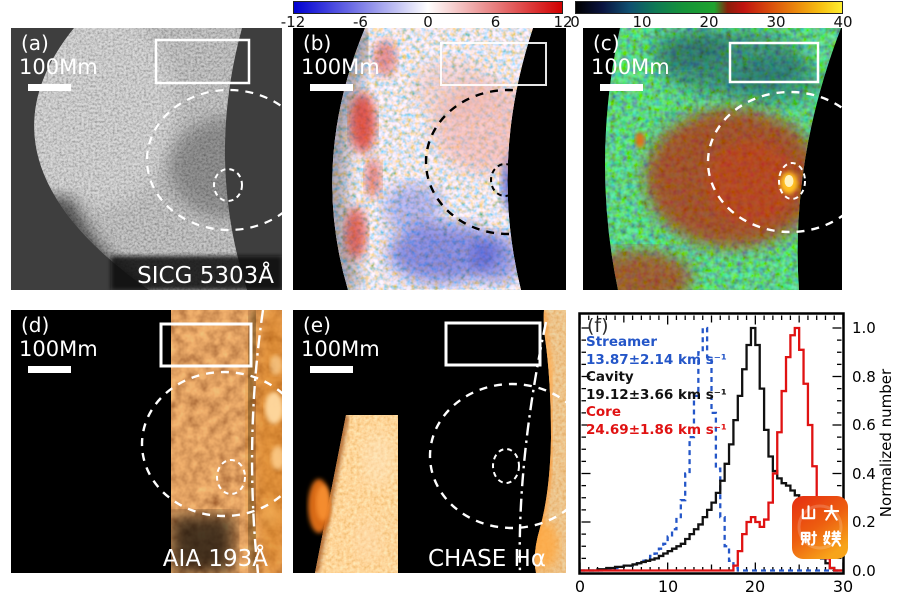 The image size is (900, 600). What do you see at coordinates (205, 276) in the screenshot?
I see `instrument-label-sicg: SICG 5303Å` at bounding box center [205, 276].